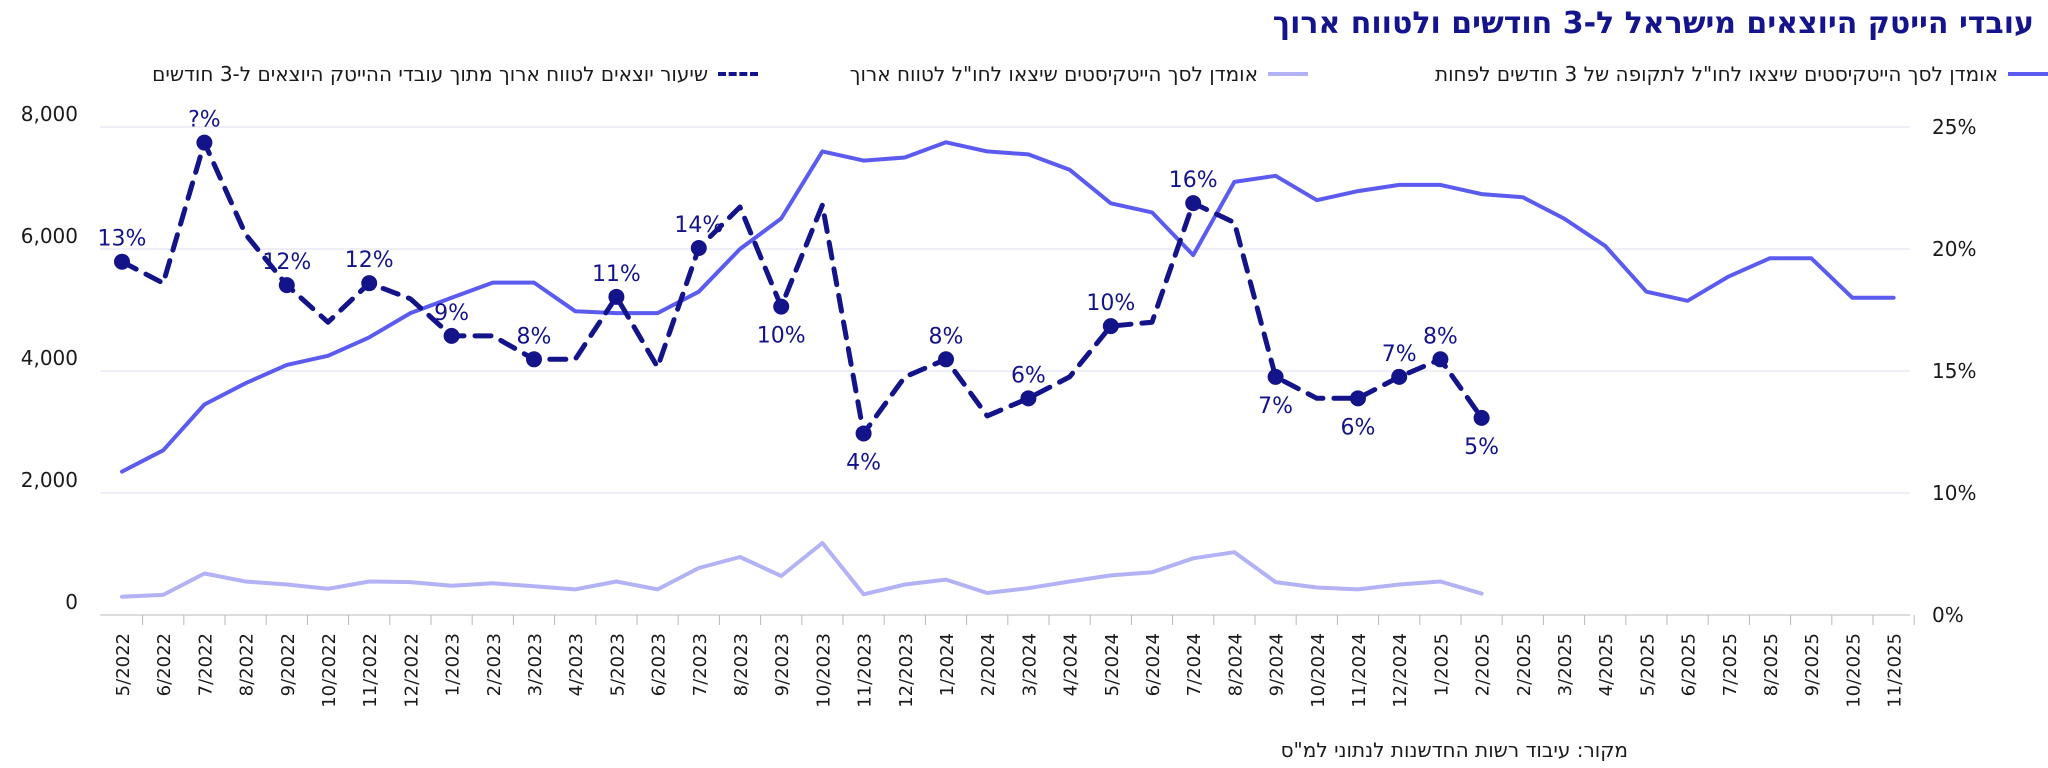 The image size is (2048, 768). I want to click on x-tick-label: 4/2025, so click(1606, 664).